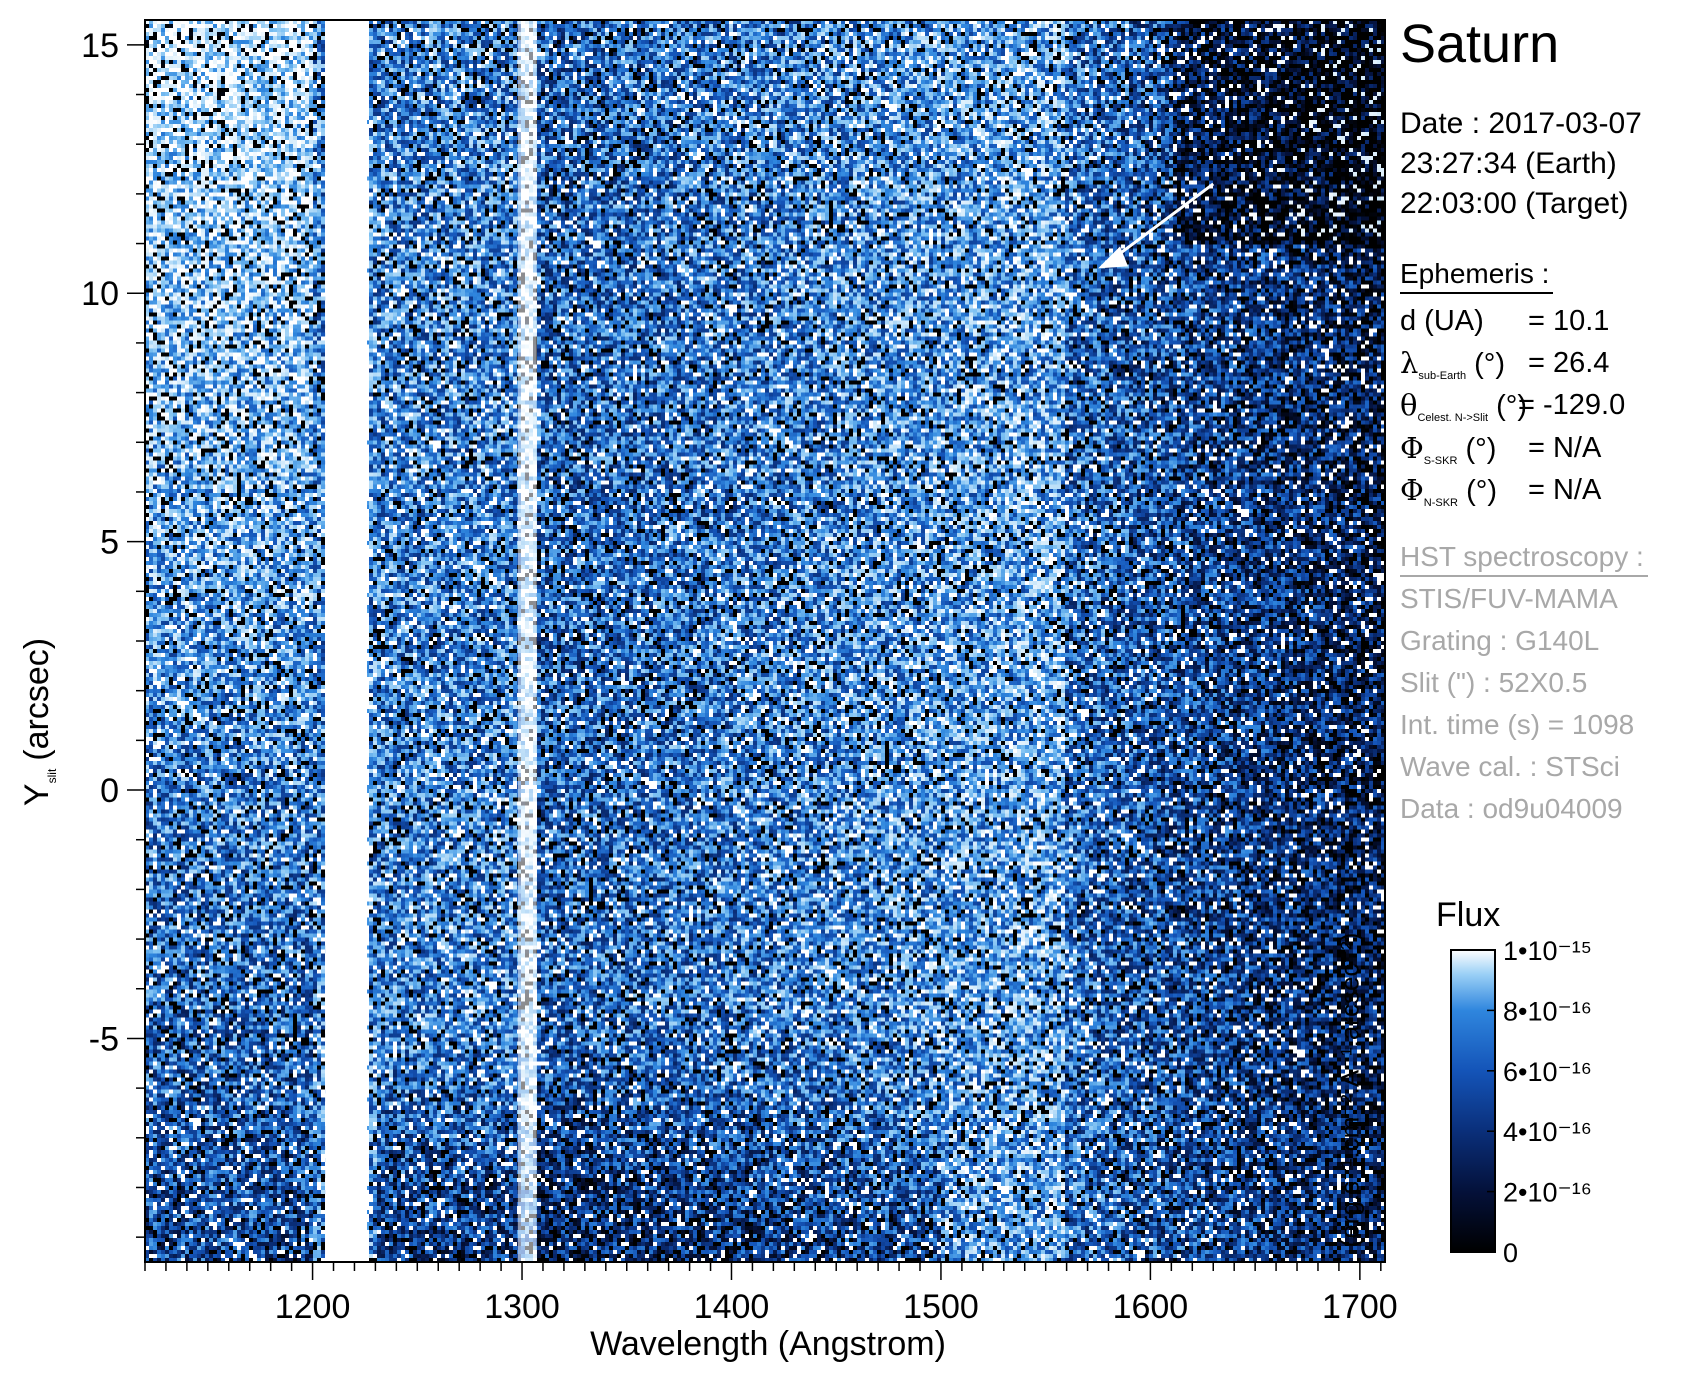  What do you see at coordinates (1486, 364) in the screenshot?
I see `lambda-unit: (°)` at bounding box center [1486, 364].